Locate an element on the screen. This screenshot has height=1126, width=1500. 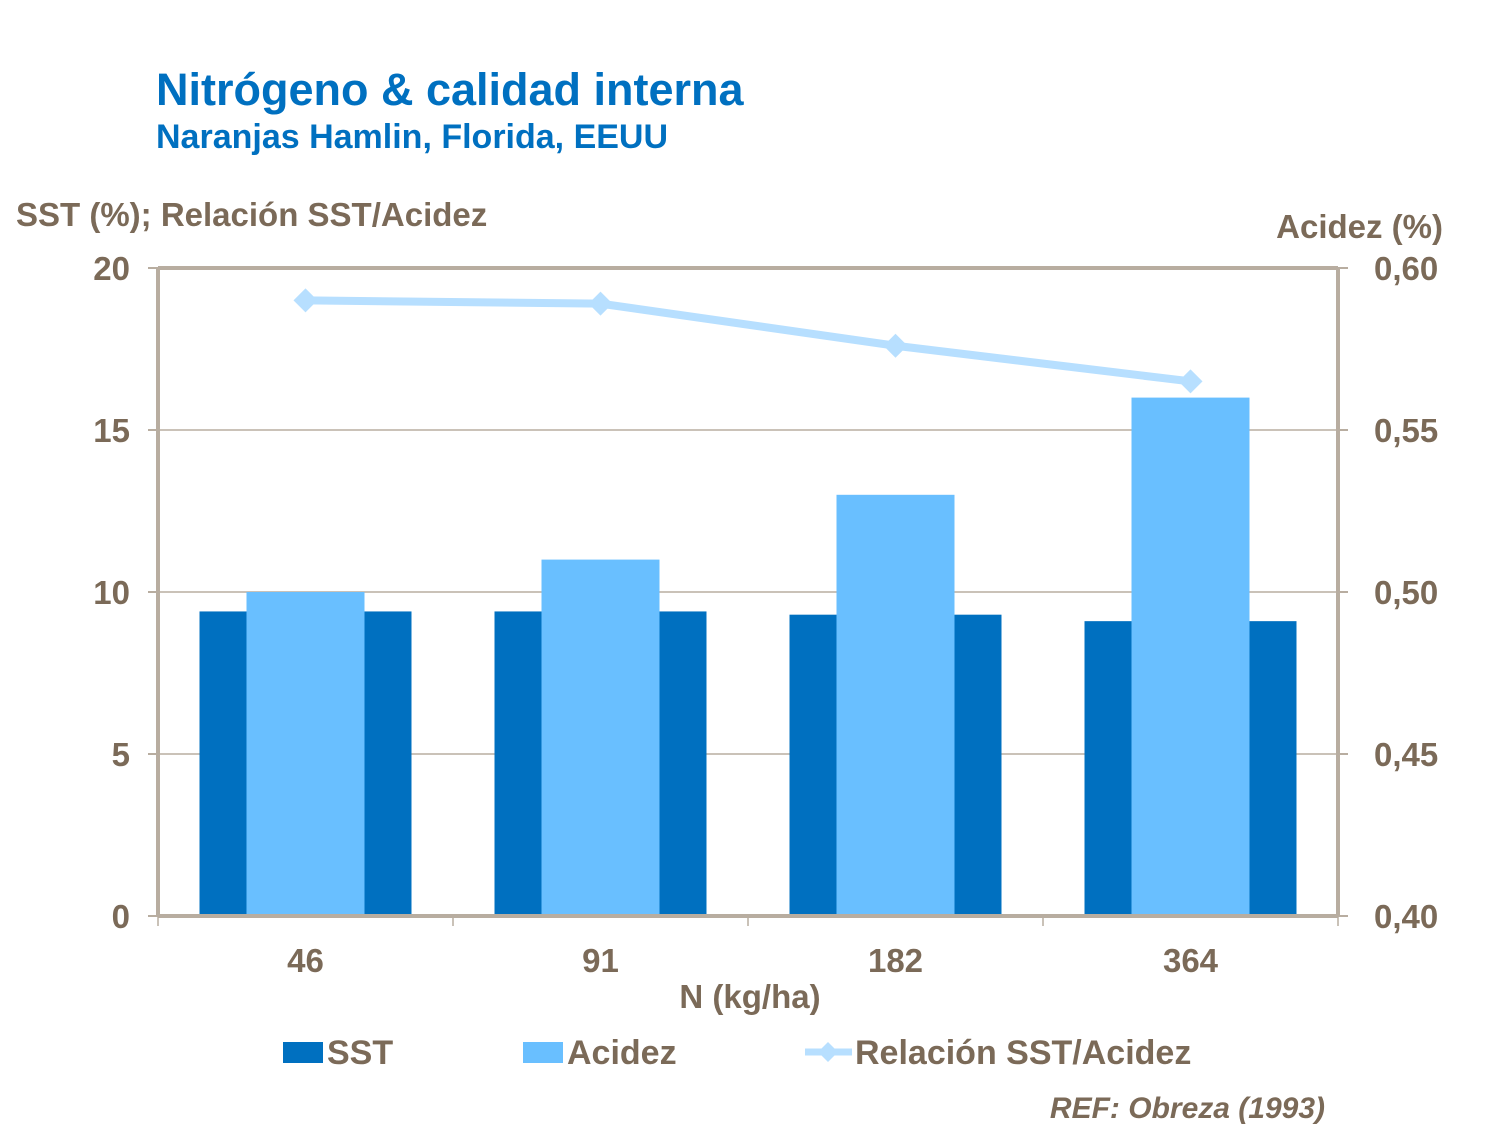
x-tick-label: 91 is located at coordinates (600, 960).